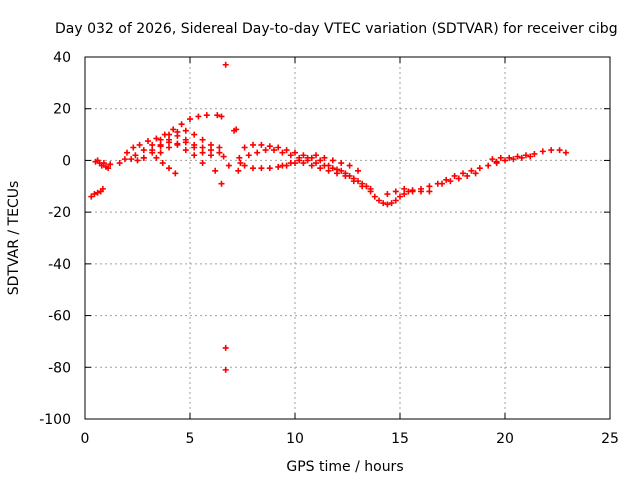  What do you see at coordinates (190, 439) in the screenshot?
I see `x-tick-label: 5` at bounding box center [190, 439].